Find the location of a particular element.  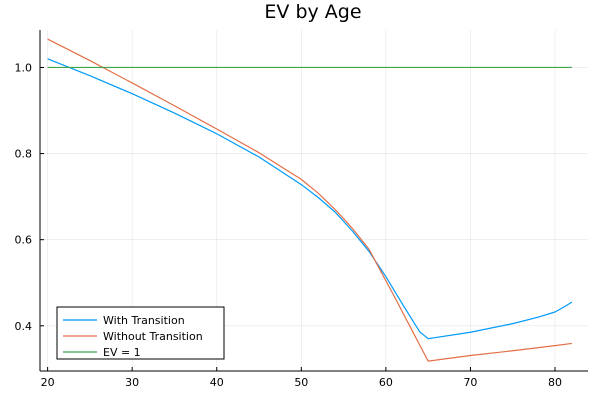

y-tick-label-0: 0.4 is located at coordinates (24, 326).